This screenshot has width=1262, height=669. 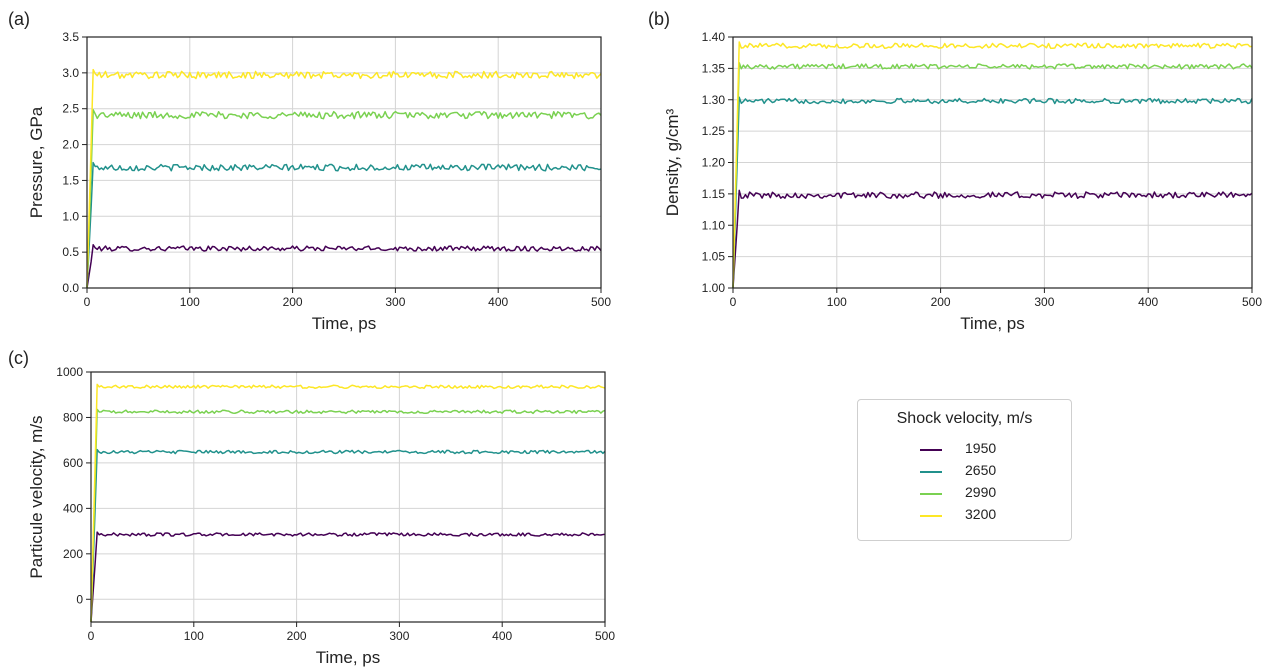 What do you see at coordinates (659, 19) in the screenshot?
I see `panel-label: (b)` at bounding box center [659, 19].